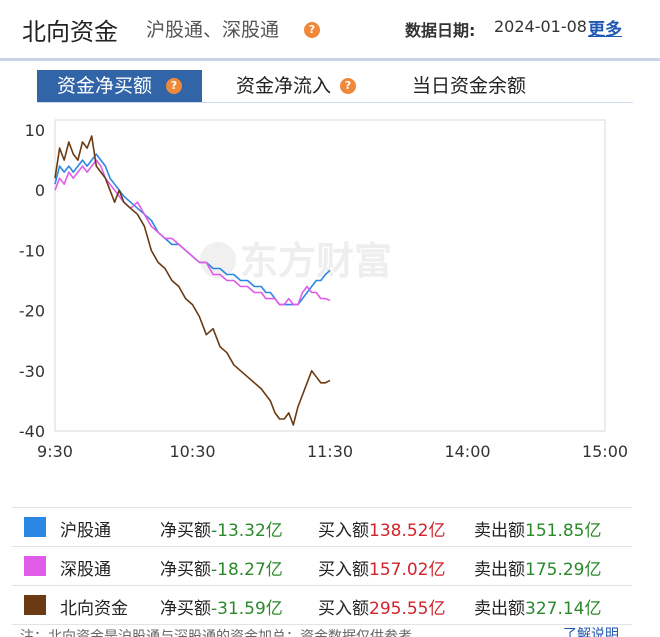 This screenshot has height=637, width=660. Describe the element at coordinates (32, 250) in the screenshot. I see `y-tick-label: -10` at that location.